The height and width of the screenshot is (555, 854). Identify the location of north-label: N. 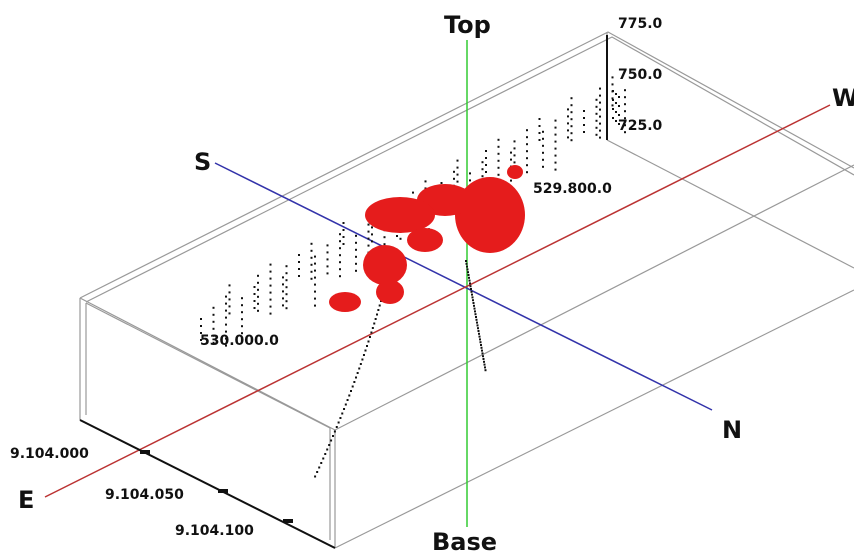
(732, 430).